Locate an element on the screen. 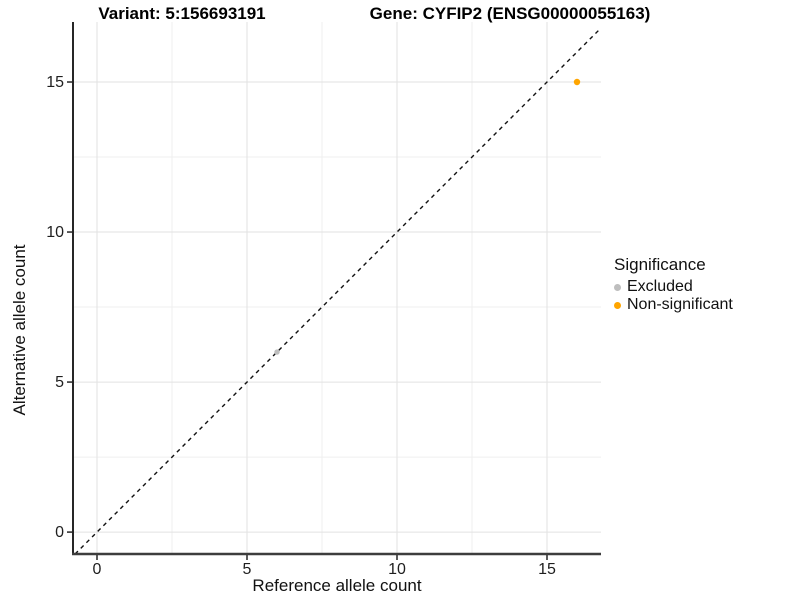  y-tick-label: 15 is located at coordinates (55, 82).